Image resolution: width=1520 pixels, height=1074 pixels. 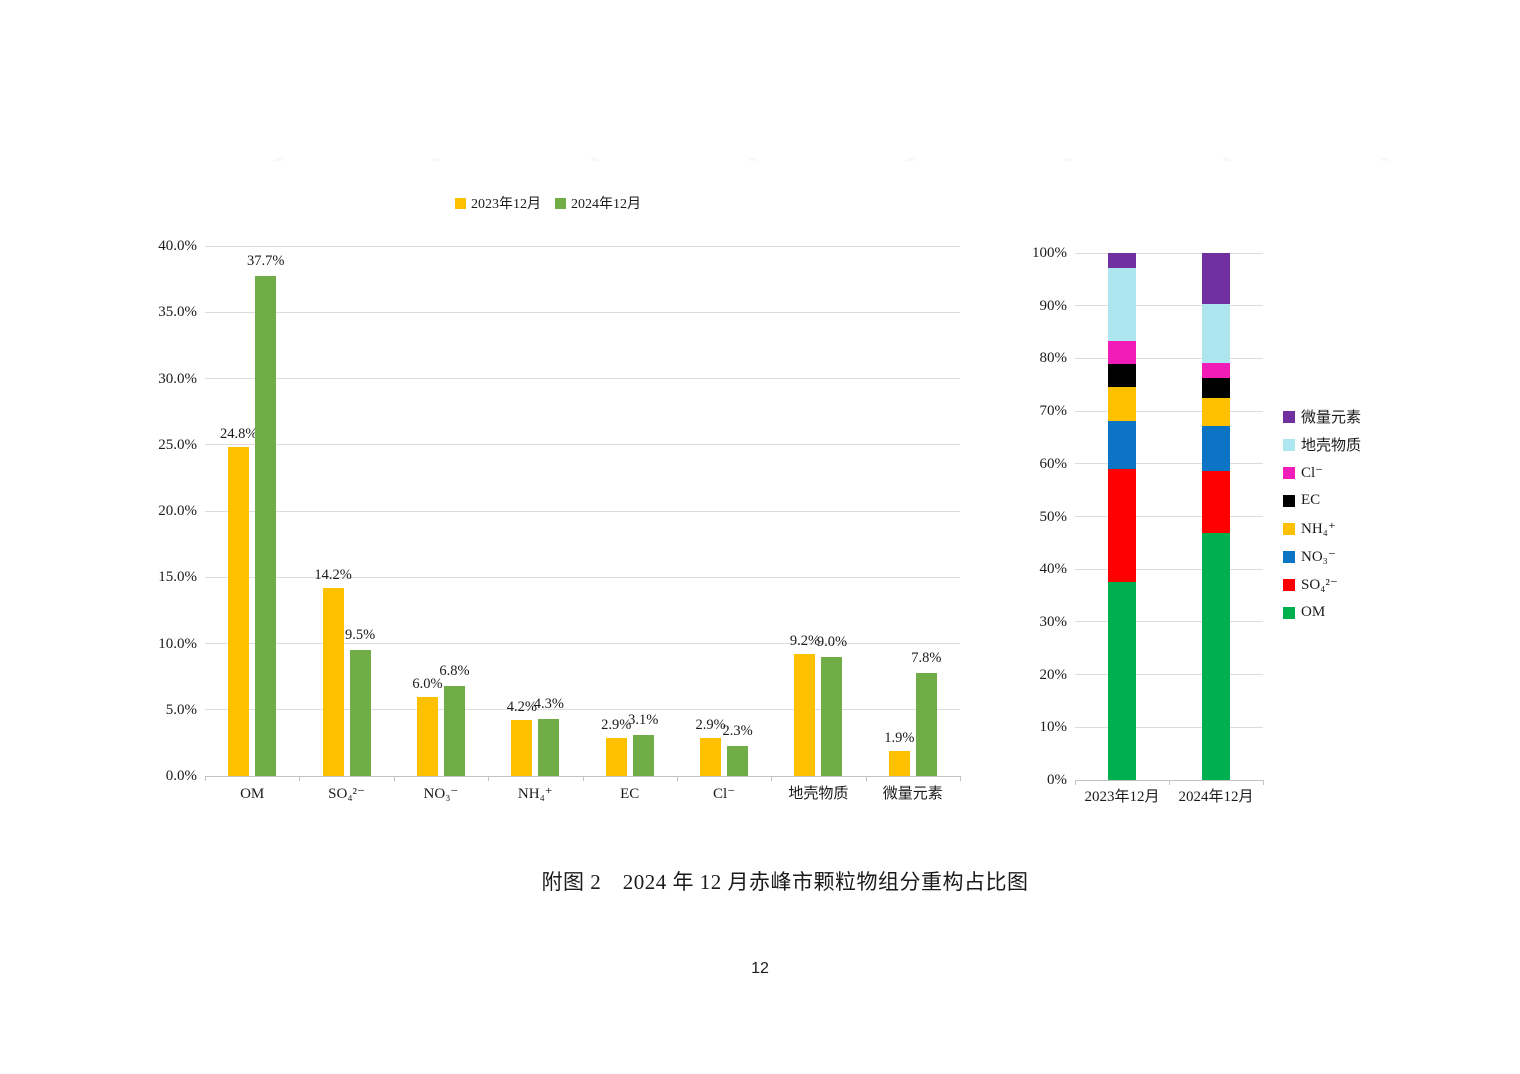 I want to click on y-tick-label: 20.0%, so click(x=177, y=511).